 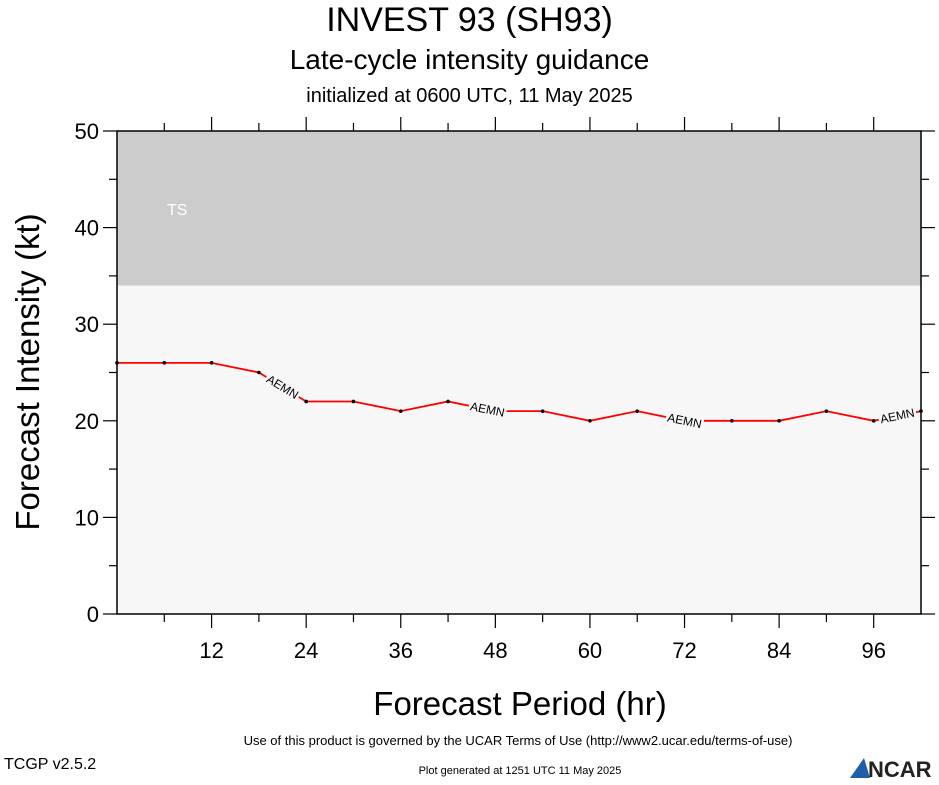 What do you see at coordinates (469, 20) in the screenshot?
I see `chart-title: INVEST 93 (SH93)` at bounding box center [469, 20].